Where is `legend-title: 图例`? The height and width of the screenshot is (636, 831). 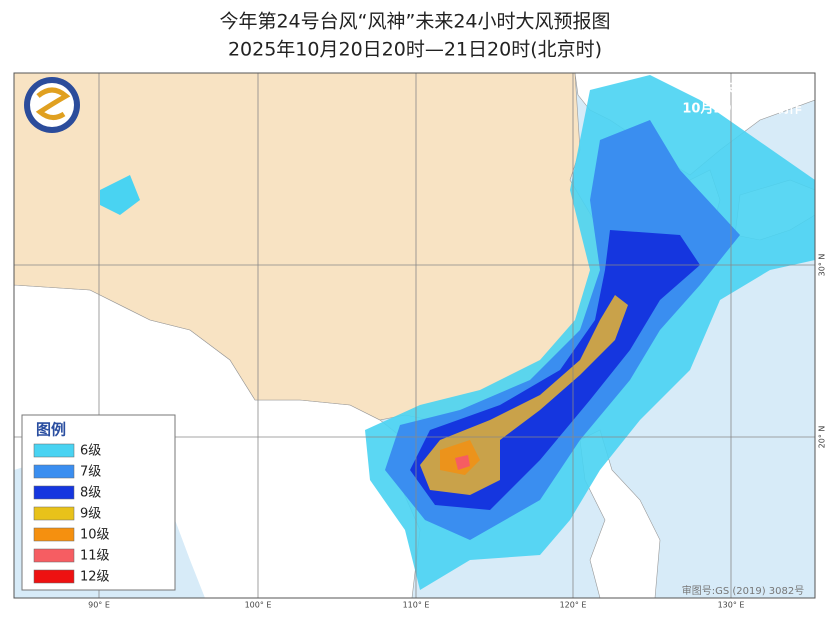 legend-title: 图例 is located at coordinates (51, 430).